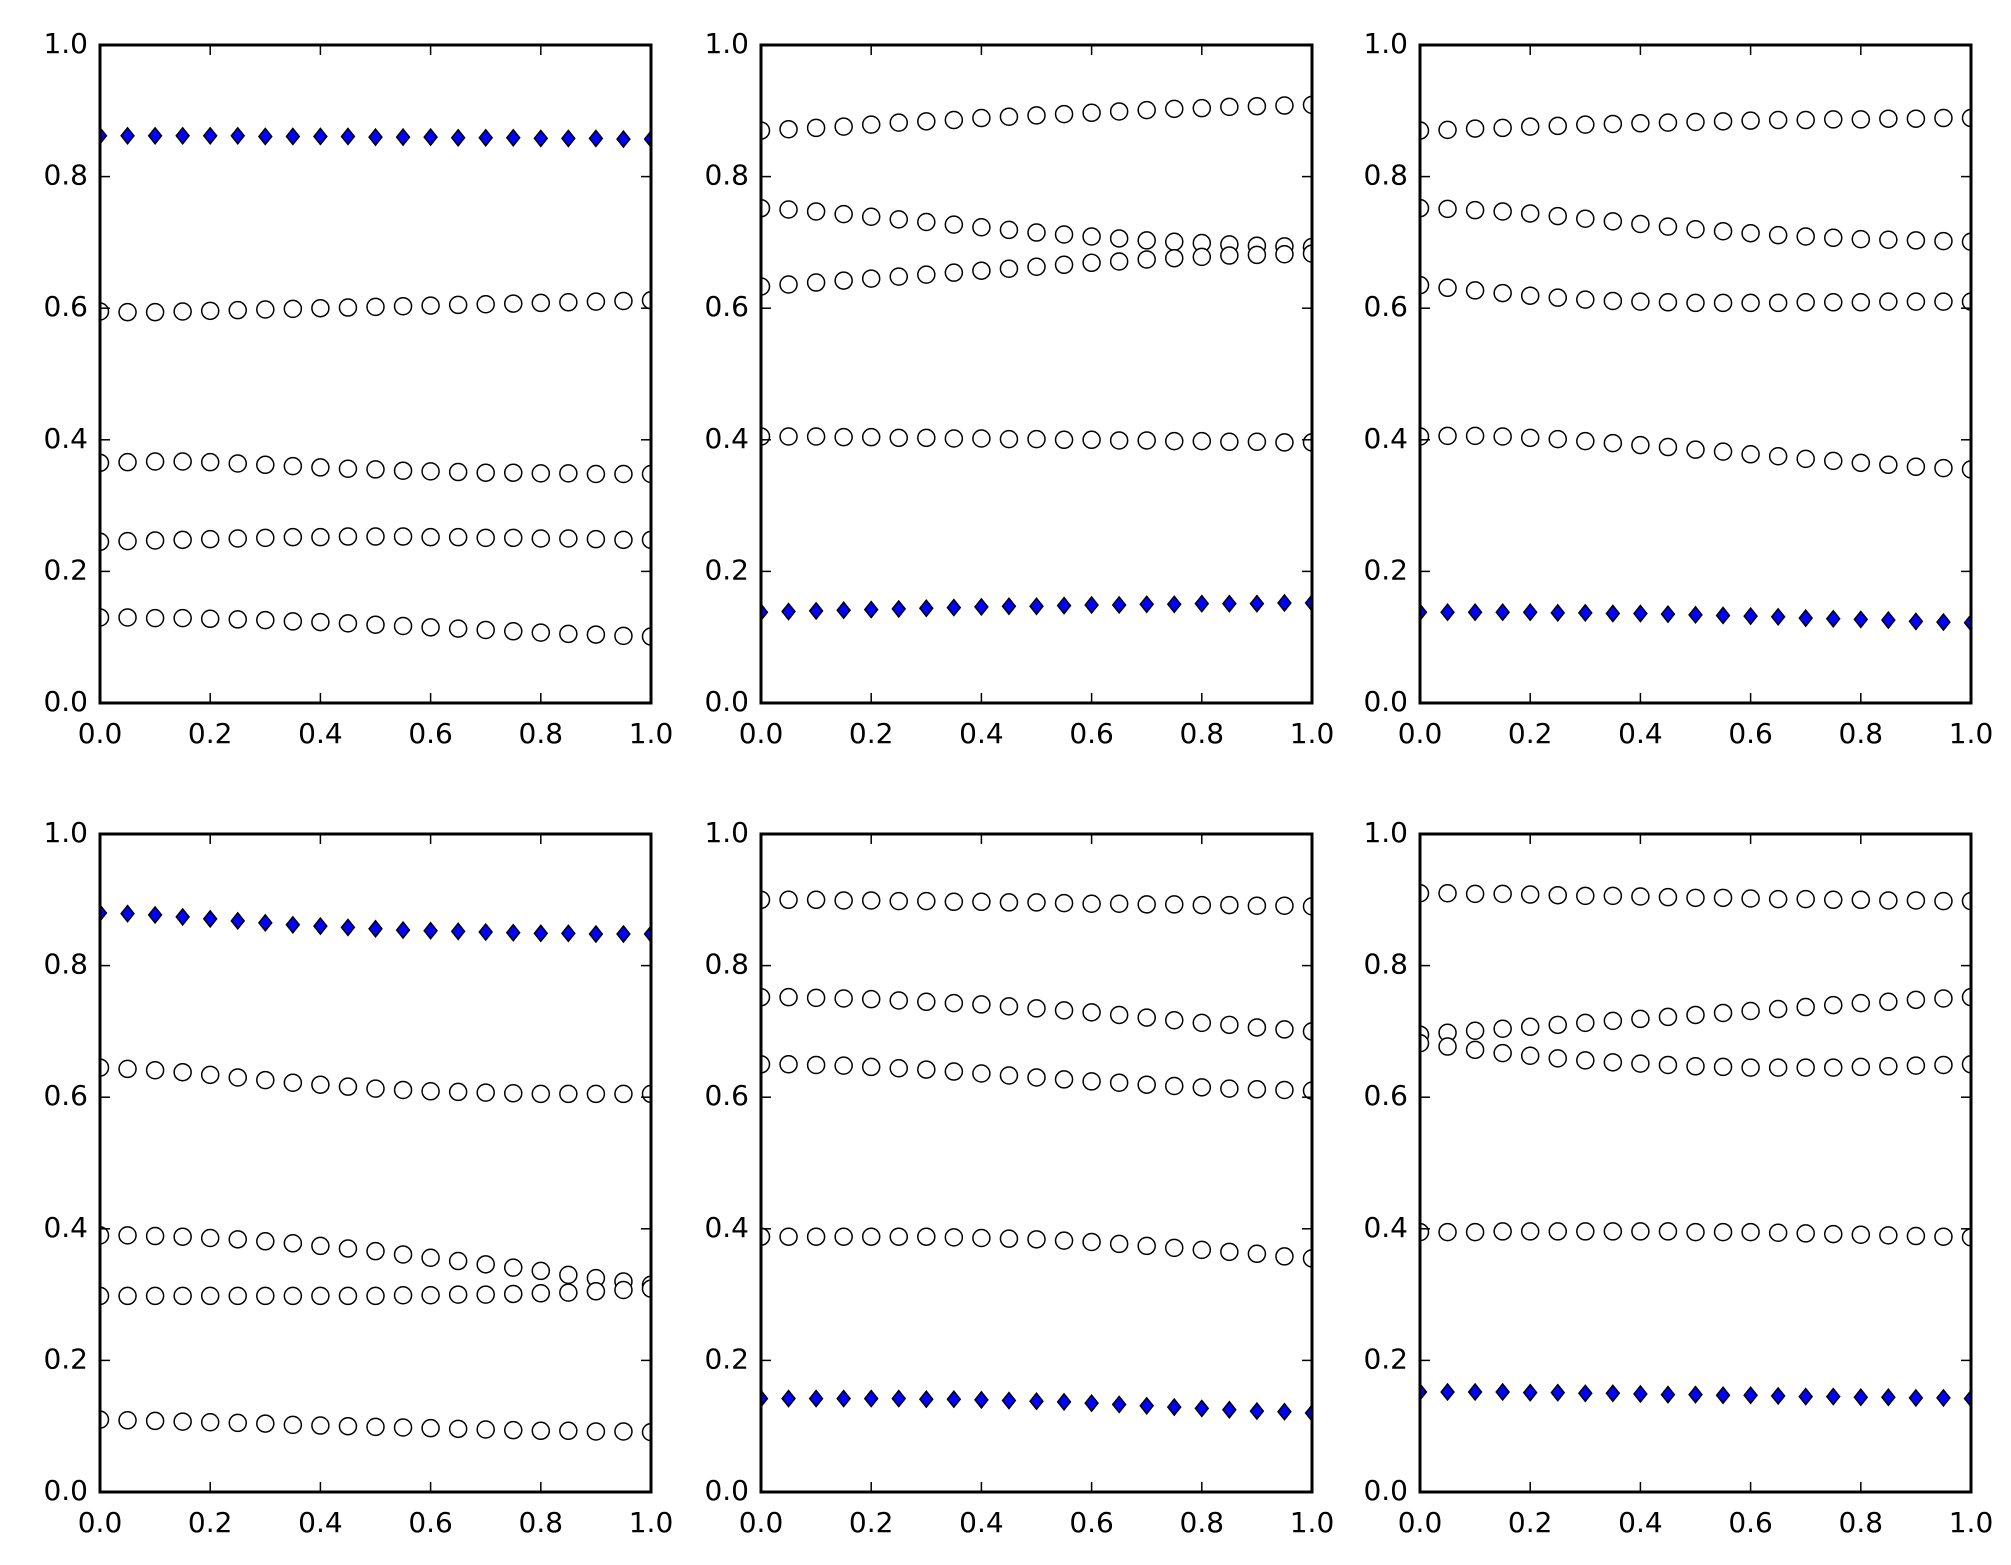 This screenshot has height=1565, width=2011. What do you see at coordinates (65, 832) in the screenshot?
I see `y-tick-label: 1.0` at bounding box center [65, 832].